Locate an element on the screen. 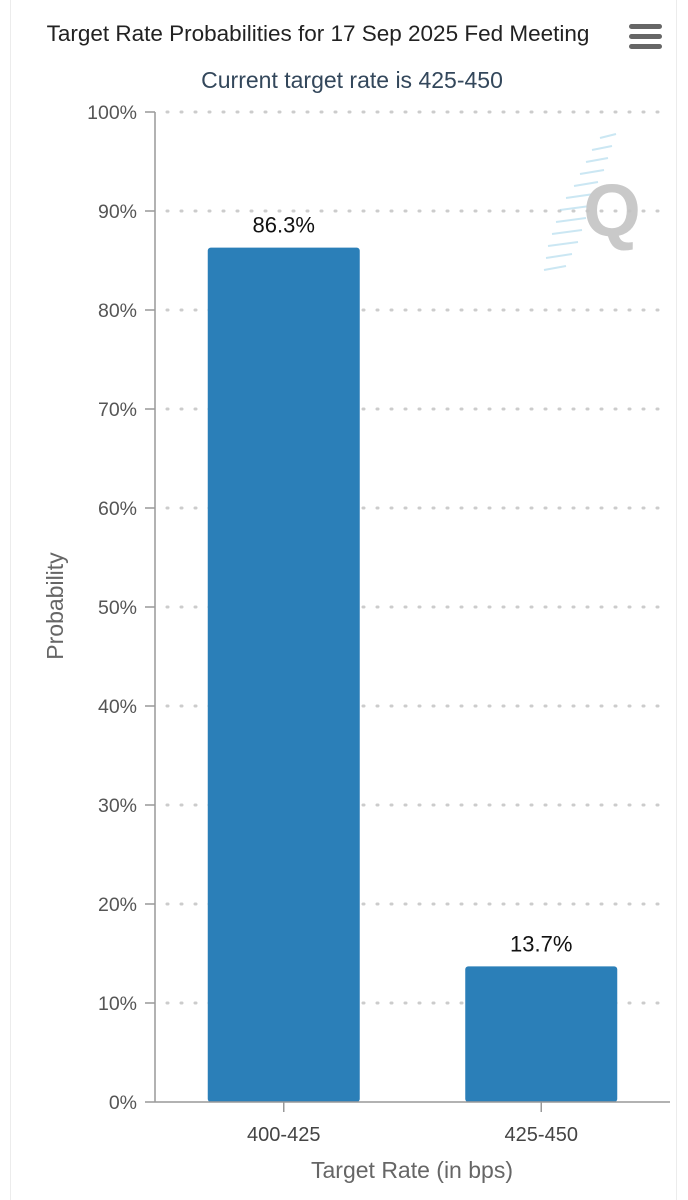 Image resolution: width=688 pixels, height=1200 pixels. panel-edge-right is located at coordinates (676, 600).